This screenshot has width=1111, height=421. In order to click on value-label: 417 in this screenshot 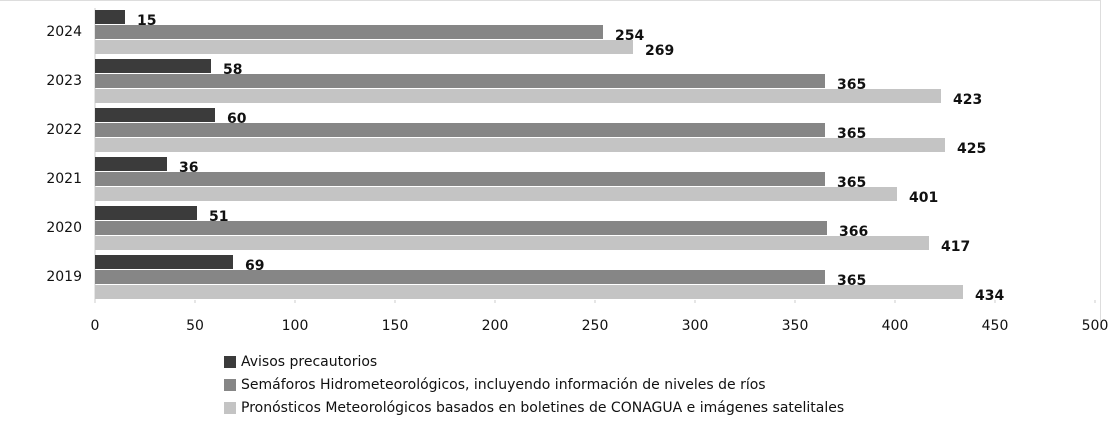, I will do `click(955, 247)`.